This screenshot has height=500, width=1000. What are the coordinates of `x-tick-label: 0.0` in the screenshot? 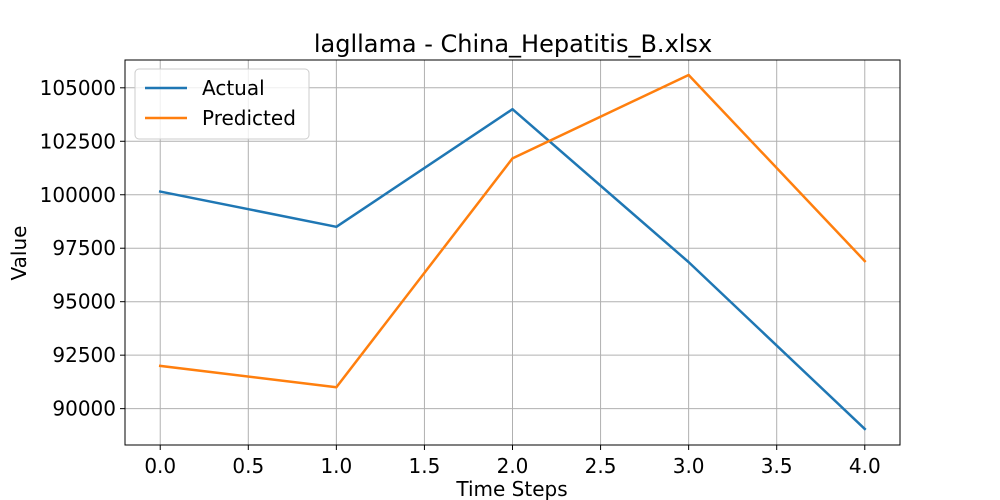 It's located at (160, 466).